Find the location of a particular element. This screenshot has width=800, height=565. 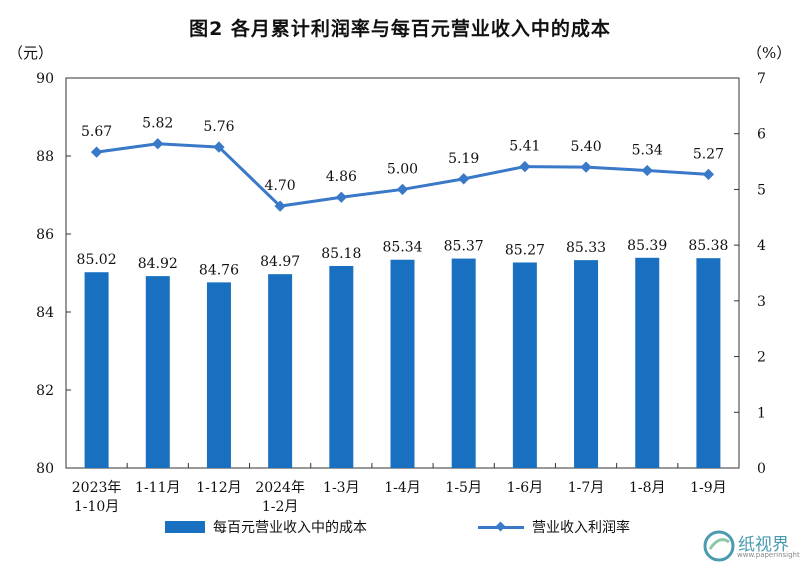

line-data-label: 5.41 is located at coordinates (524, 147).